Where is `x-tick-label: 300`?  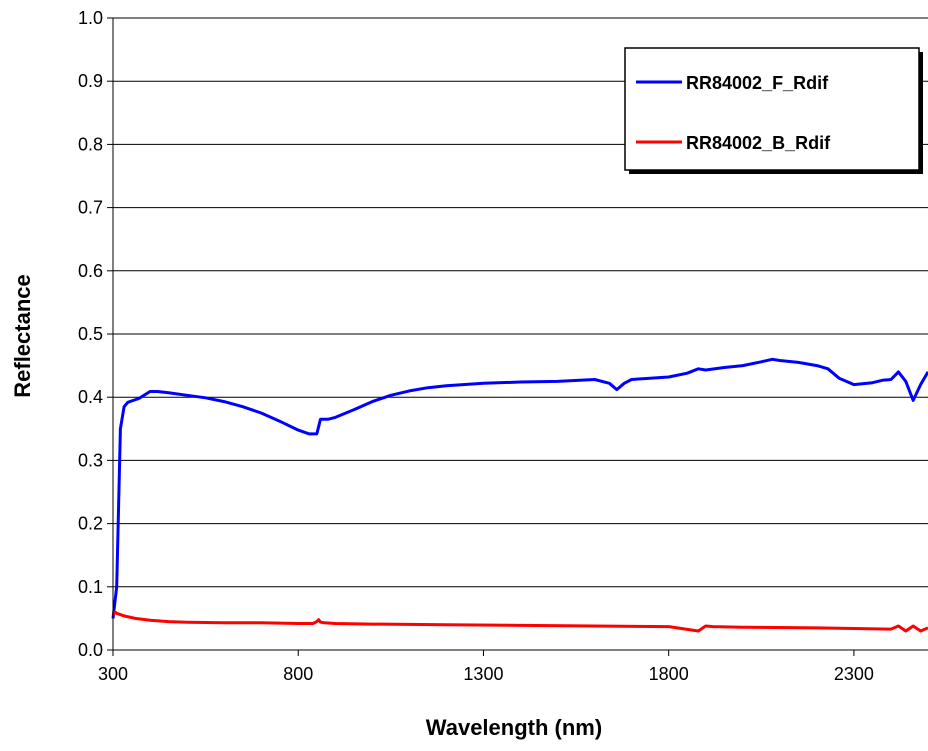
x-tick-label: 300 is located at coordinates (113, 674).